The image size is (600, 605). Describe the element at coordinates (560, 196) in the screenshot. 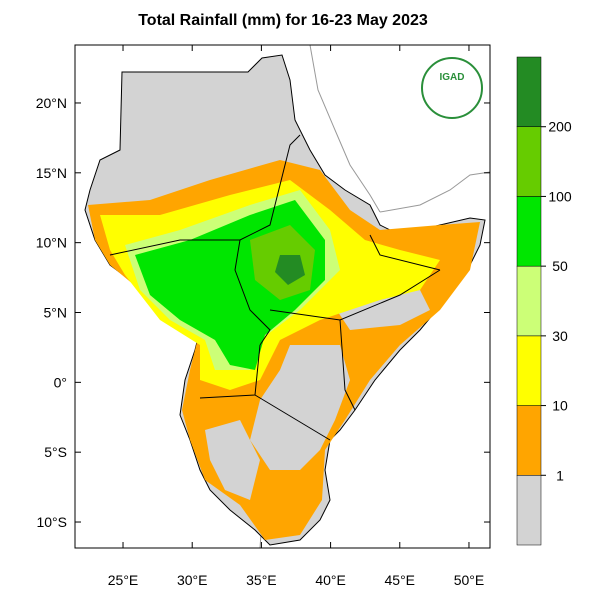

I see `colorbar-label: 100` at that location.